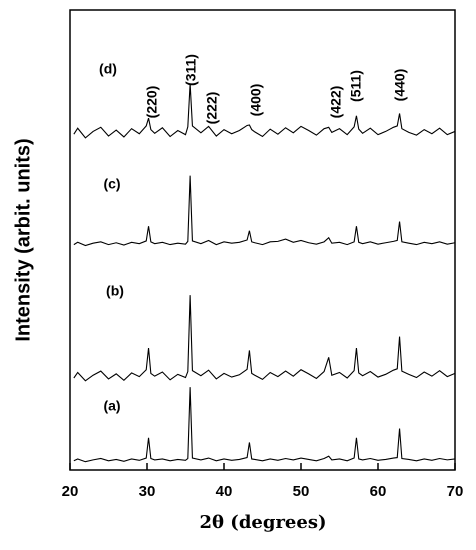  What do you see at coordinates (400, 85) in the screenshot?
I see `peak-label: (440)` at bounding box center [400, 85].